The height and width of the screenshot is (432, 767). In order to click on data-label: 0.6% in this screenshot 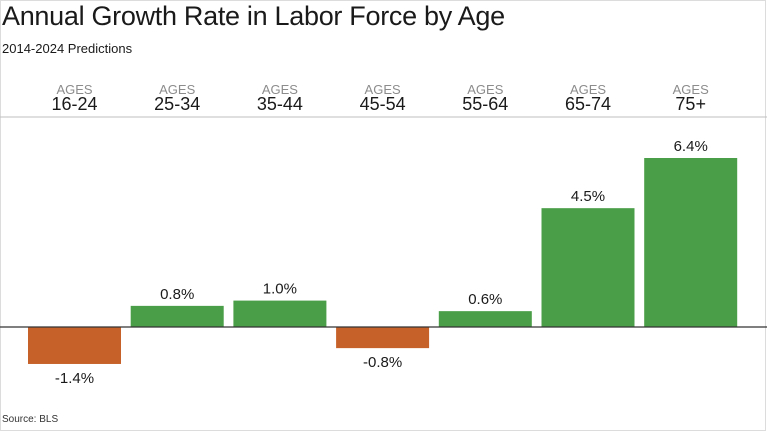, I will do `click(485, 299)`.